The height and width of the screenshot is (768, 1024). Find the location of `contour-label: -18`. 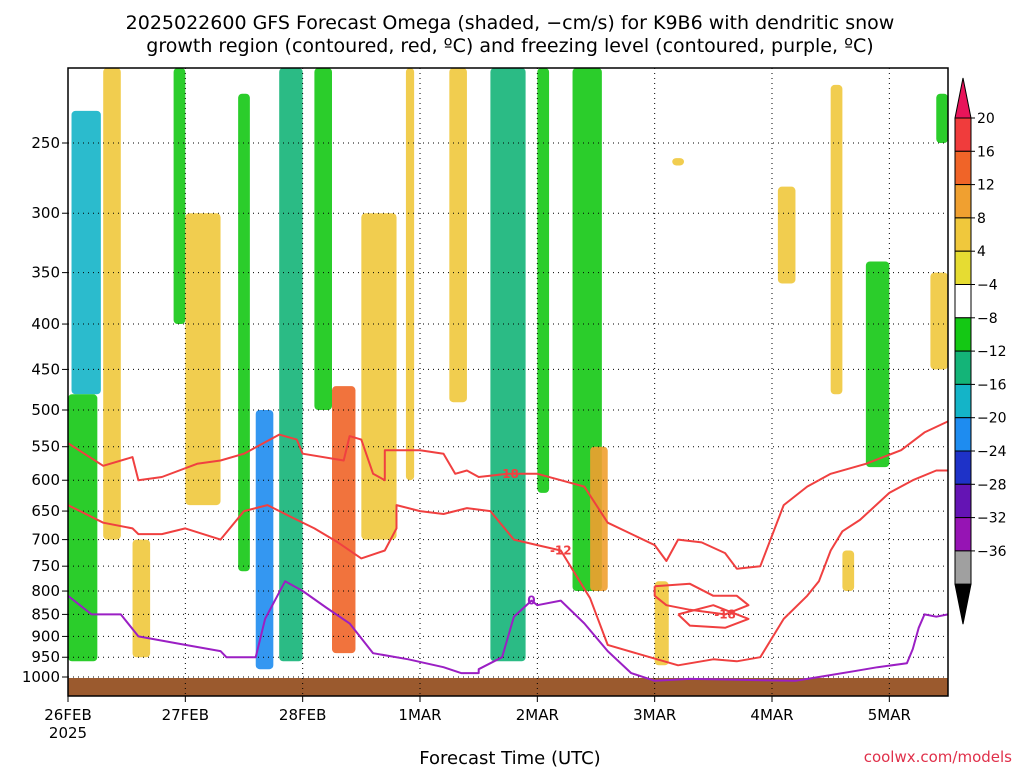

contour-label: -18 is located at coordinates (508, 474).